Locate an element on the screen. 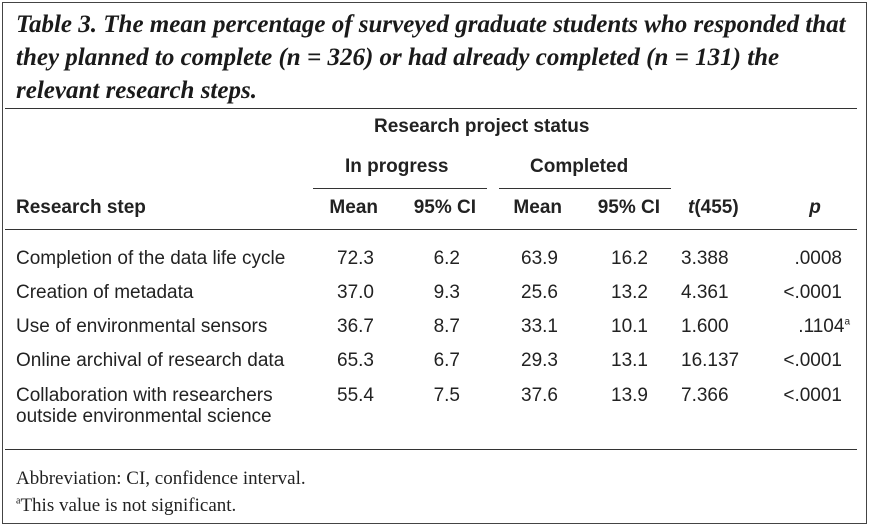 The width and height of the screenshot is (871, 528). row-1-t: 3.388 is located at coordinates (705, 258).